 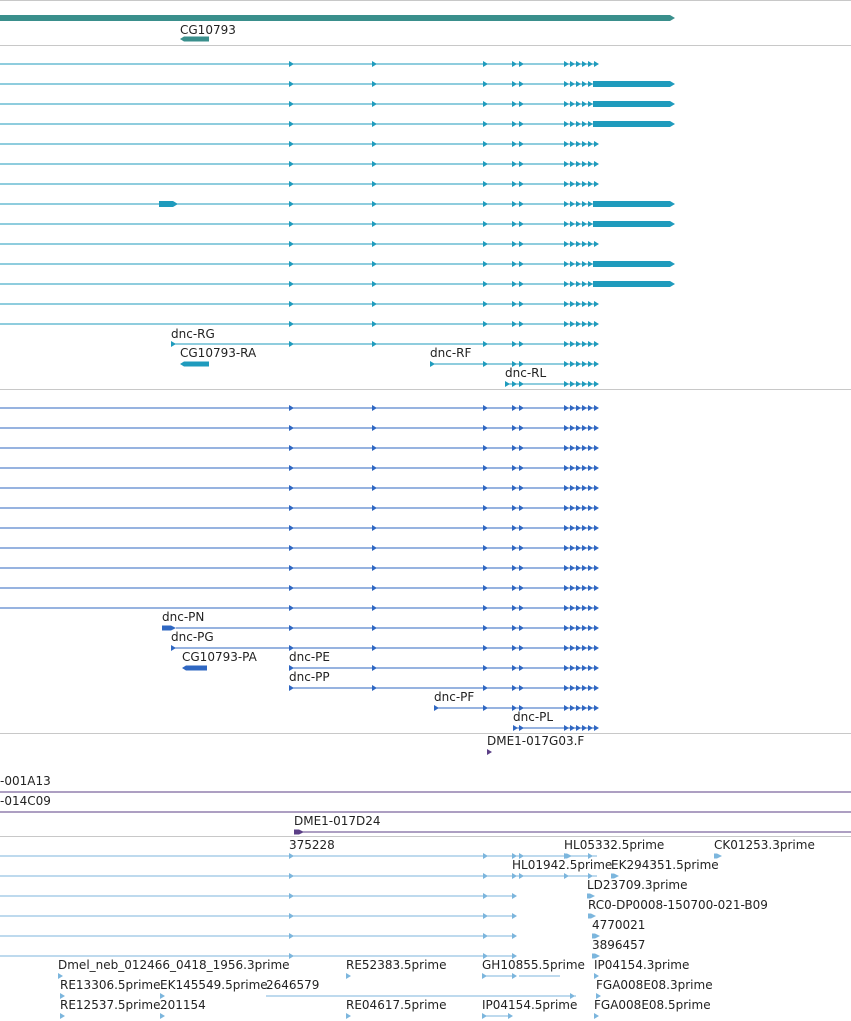 What do you see at coordinates (526, 373) in the screenshot?
I see `transcript-label-dnc-rl: dnc-RL` at bounding box center [526, 373].